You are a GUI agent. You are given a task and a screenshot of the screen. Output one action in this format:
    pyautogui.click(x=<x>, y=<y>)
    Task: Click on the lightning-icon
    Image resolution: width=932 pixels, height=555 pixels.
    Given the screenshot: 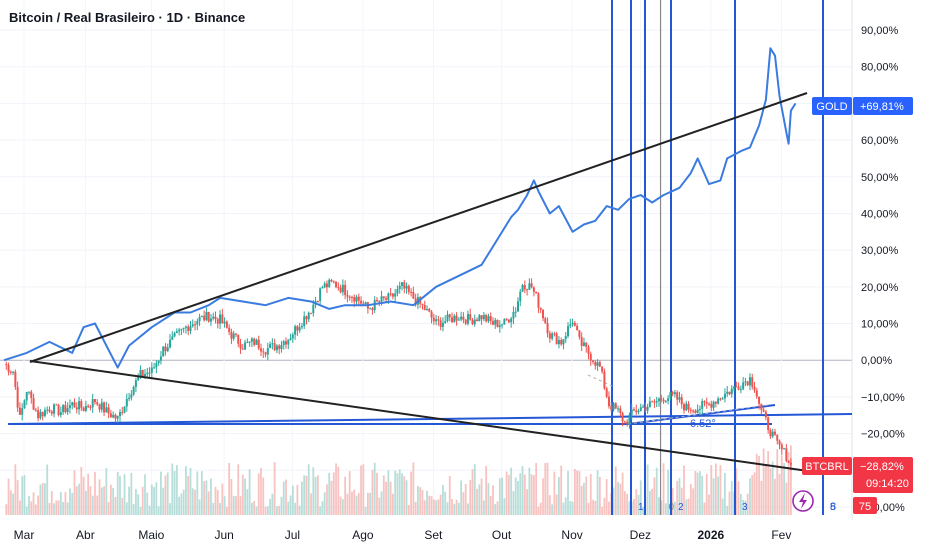 What is the action you would take?
    pyautogui.click(x=803, y=501)
    